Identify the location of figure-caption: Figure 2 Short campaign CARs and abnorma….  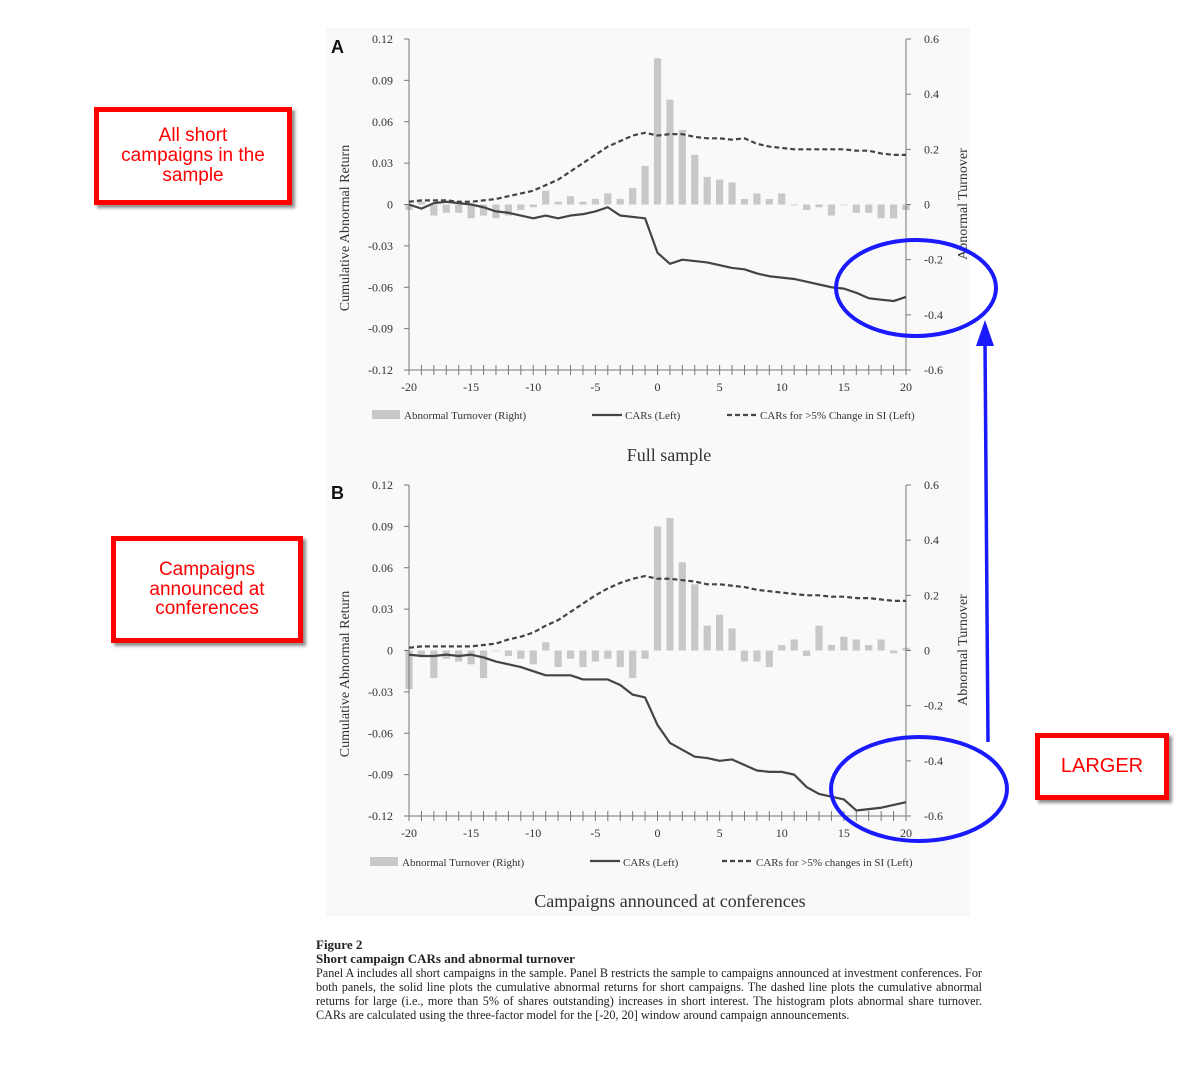
(649, 980).